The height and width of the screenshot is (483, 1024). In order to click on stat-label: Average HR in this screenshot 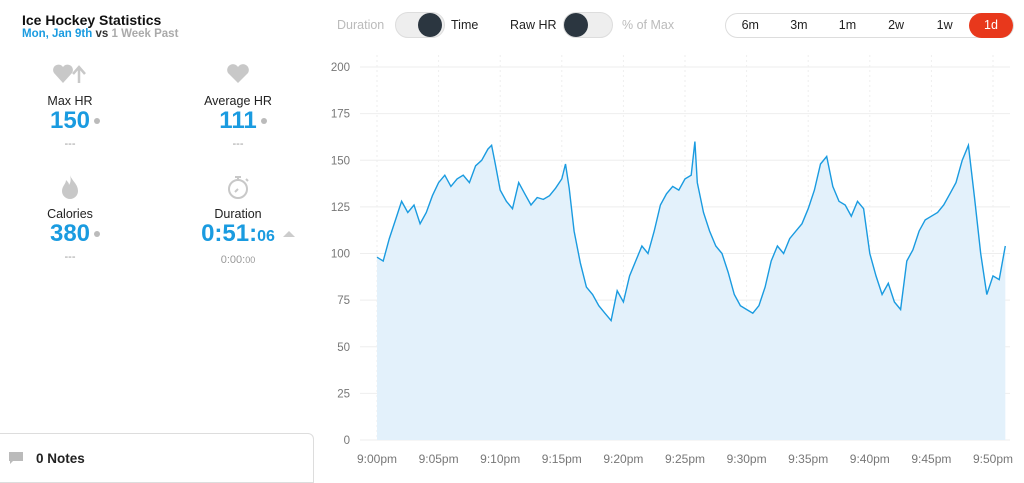, I will do `click(238, 101)`.